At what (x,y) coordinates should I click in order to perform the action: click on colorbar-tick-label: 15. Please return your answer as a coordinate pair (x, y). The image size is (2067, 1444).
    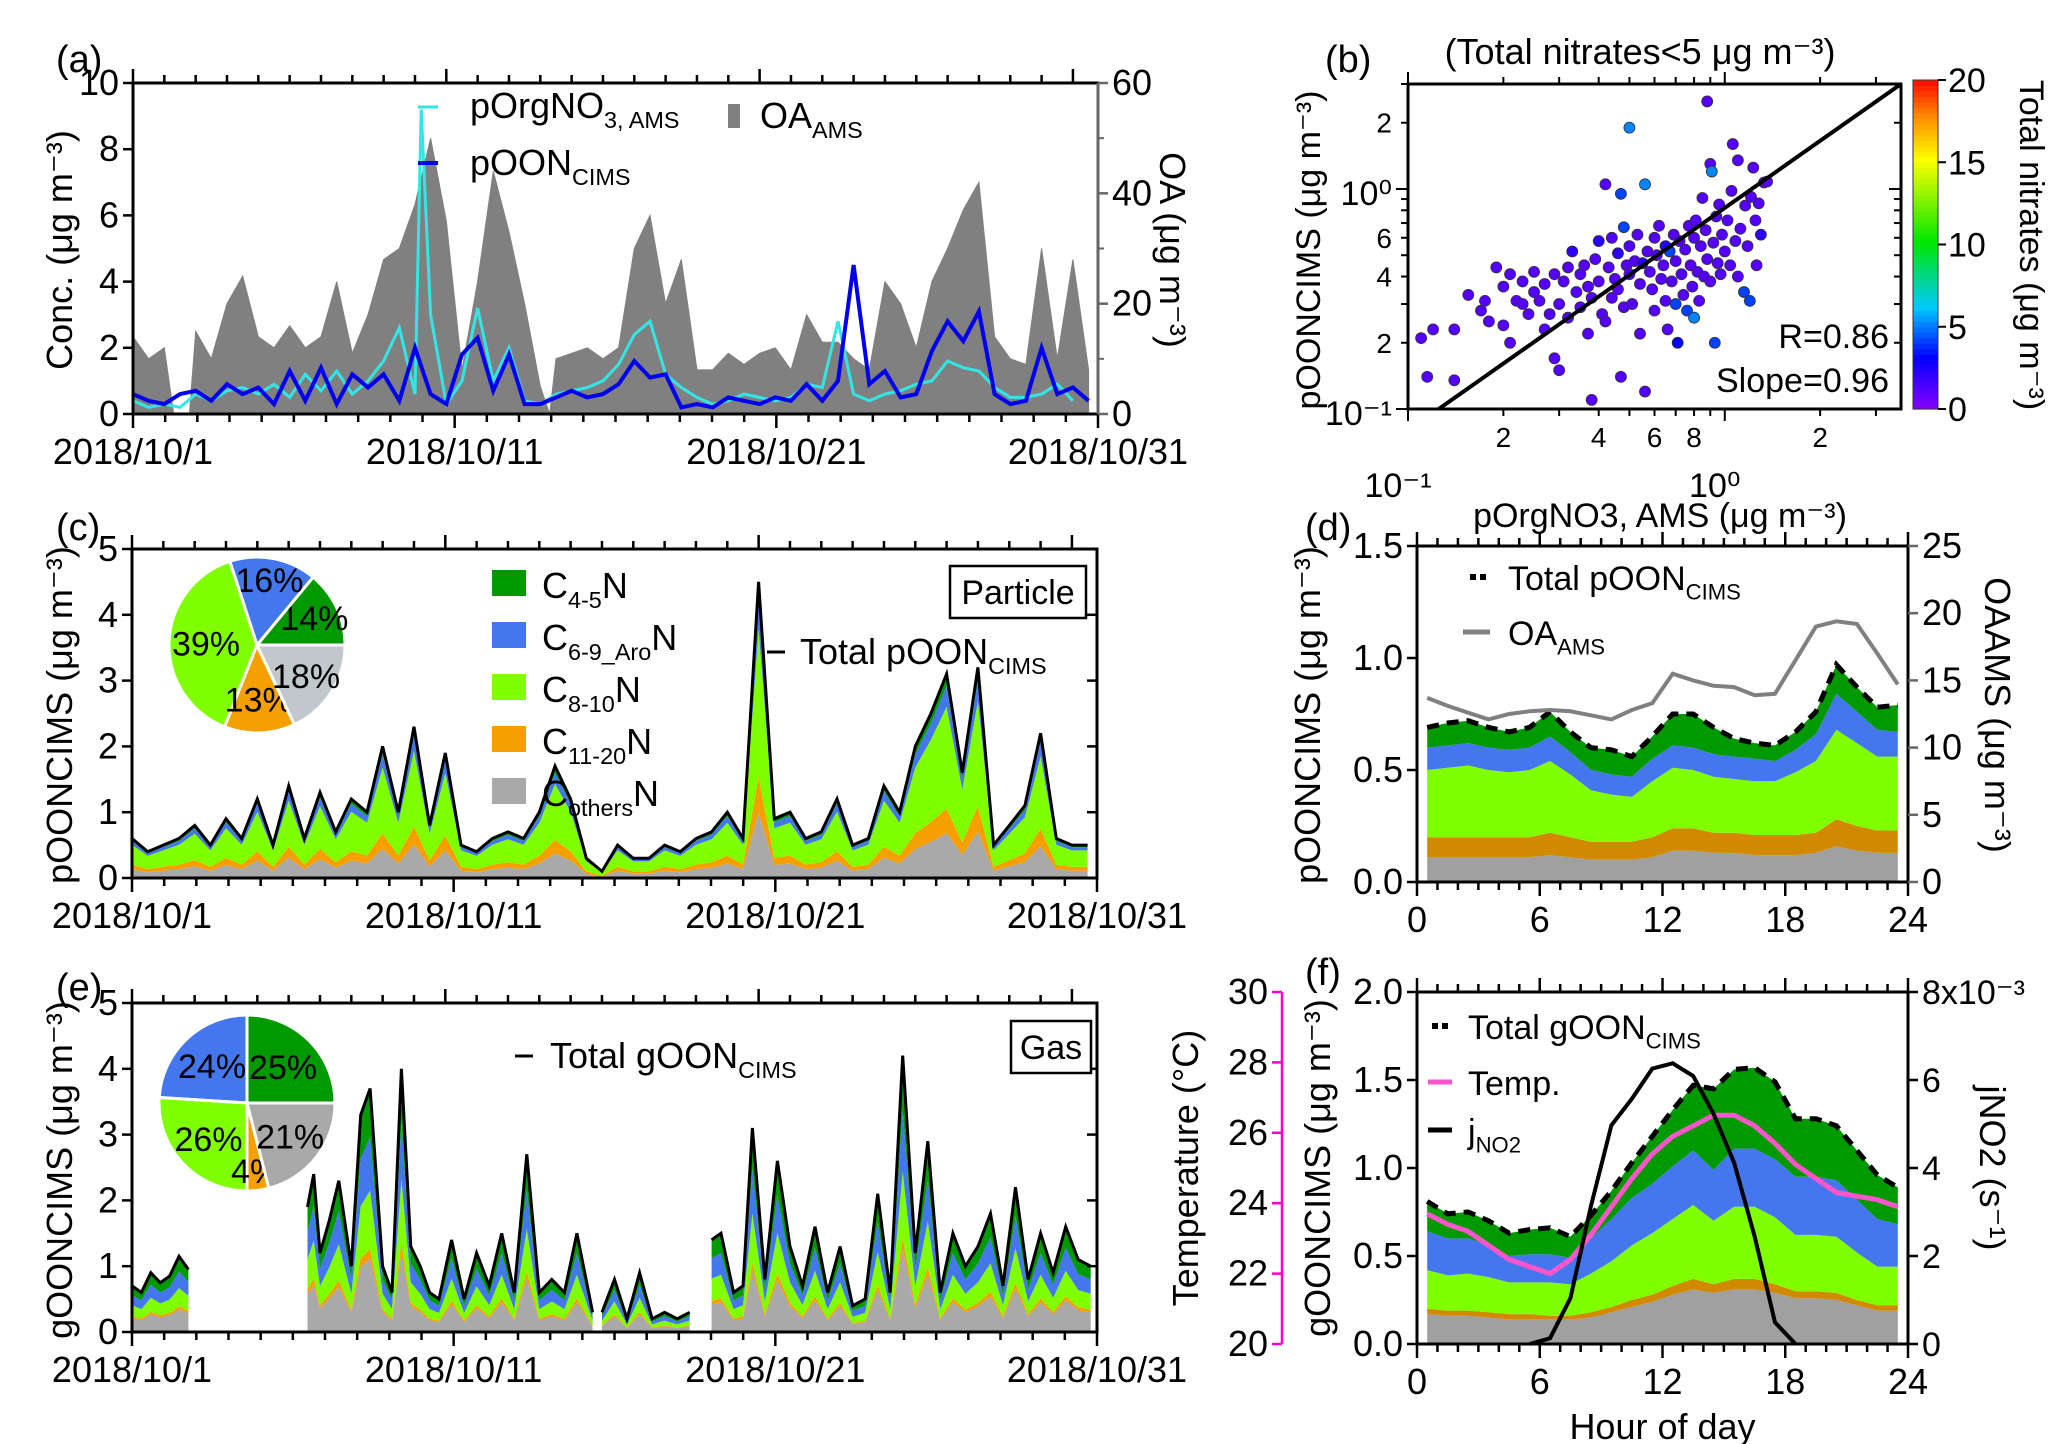
    Looking at the image, I should click on (1967, 163).